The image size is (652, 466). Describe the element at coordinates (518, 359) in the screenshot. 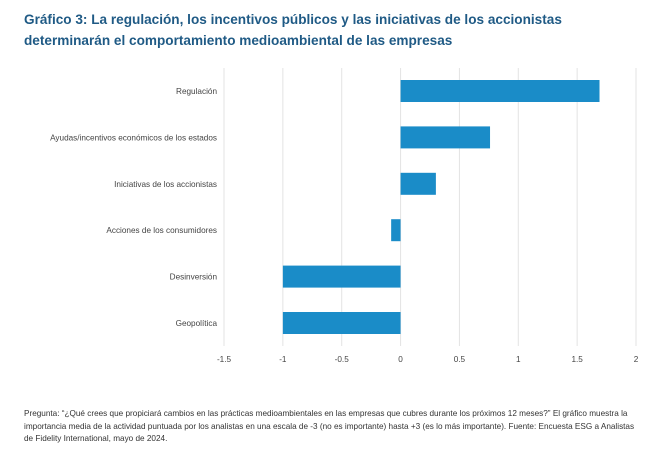

I see `x-tick-label: 1` at that location.